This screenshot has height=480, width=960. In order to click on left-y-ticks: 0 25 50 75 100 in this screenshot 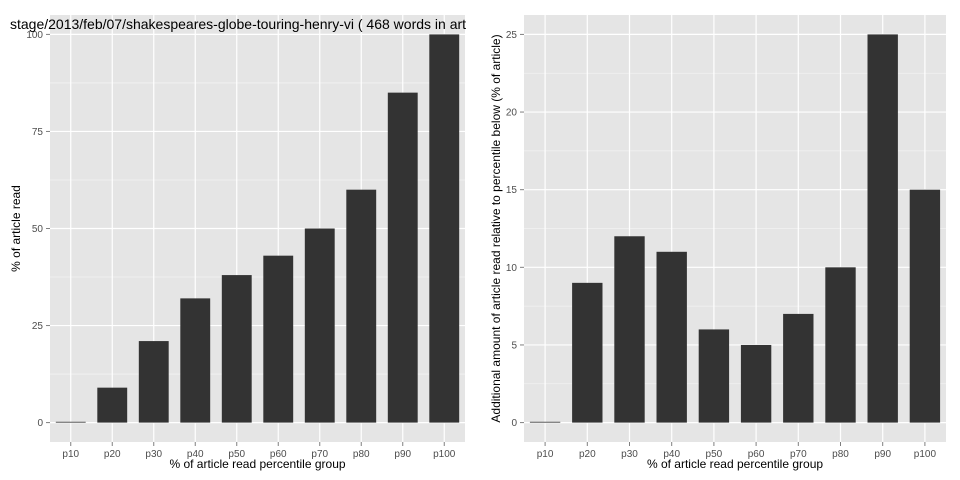, I will do `click(38, 229)`.